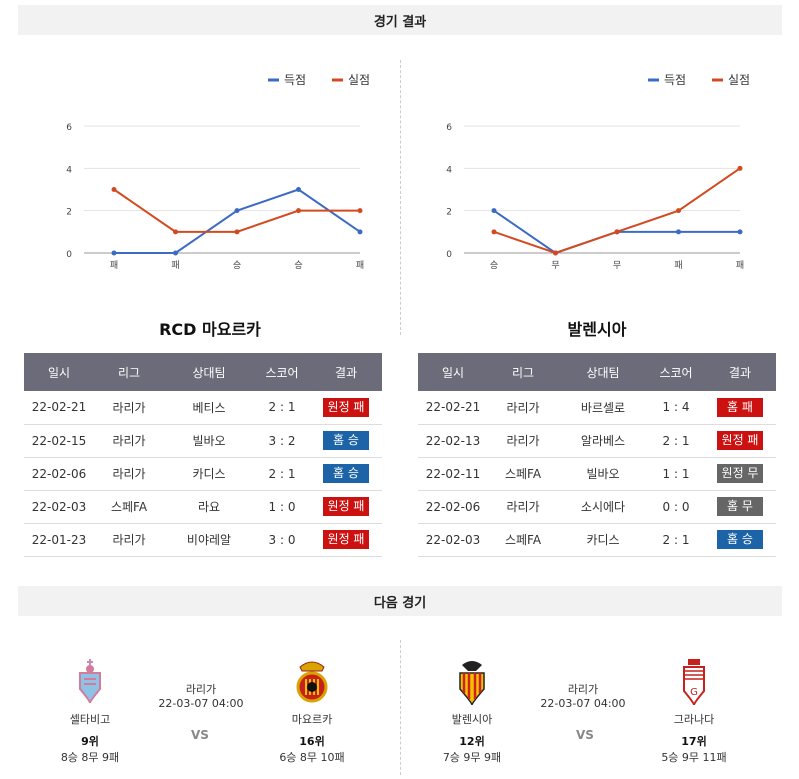 Image resolution: width=799 pixels, height=779 pixels. Describe the element at coordinates (453, 441) in the screenshot. I see `date-cell: 22-02-13` at that location.